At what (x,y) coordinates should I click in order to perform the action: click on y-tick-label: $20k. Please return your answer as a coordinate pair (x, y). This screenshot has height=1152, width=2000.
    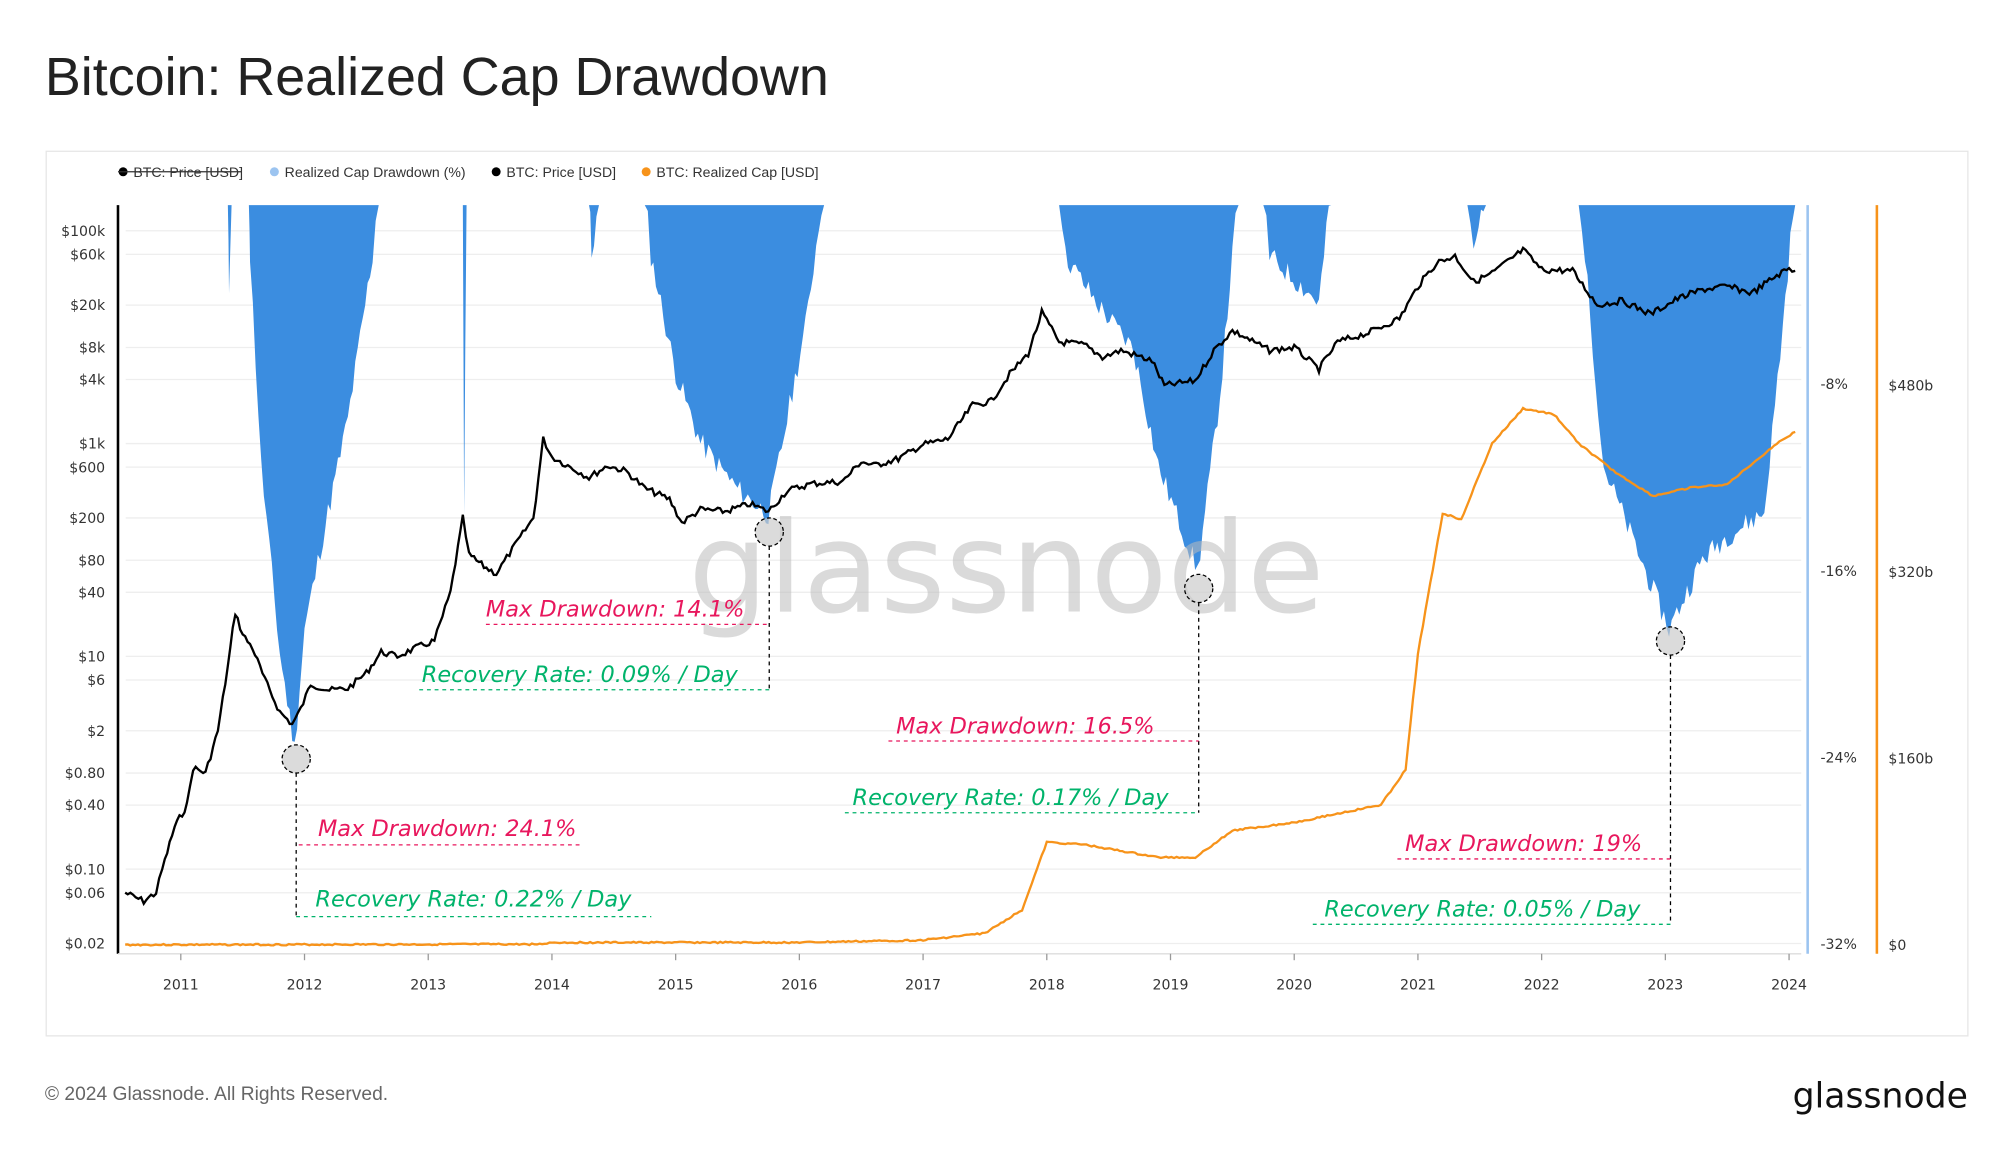
    Looking at the image, I should click on (88, 306).